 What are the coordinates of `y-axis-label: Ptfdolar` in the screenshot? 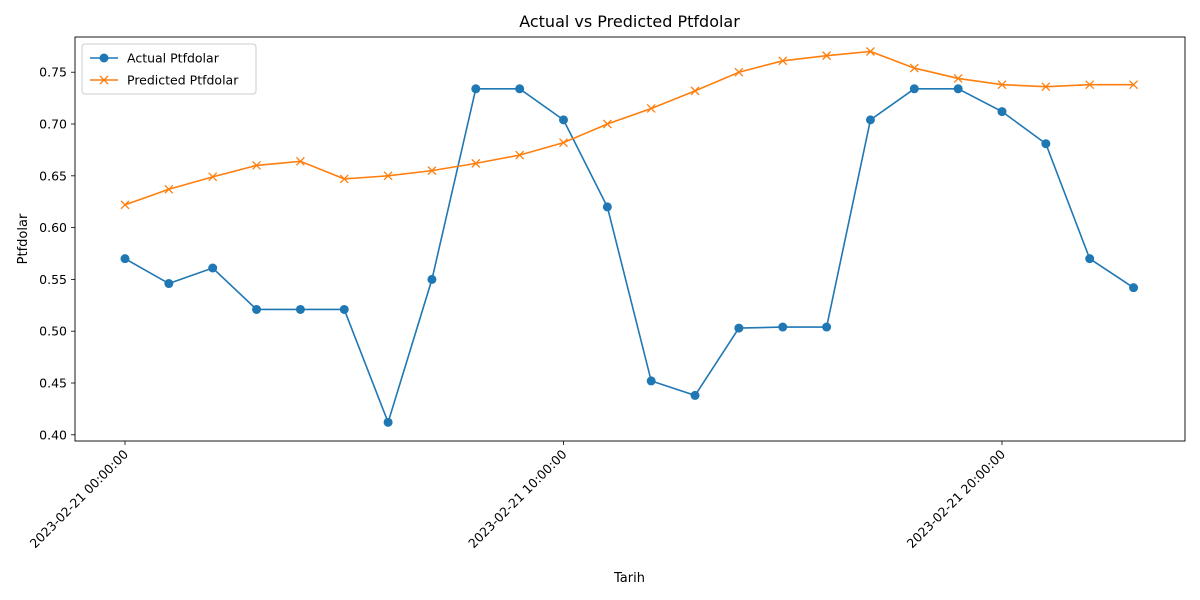 It's located at (23, 238).